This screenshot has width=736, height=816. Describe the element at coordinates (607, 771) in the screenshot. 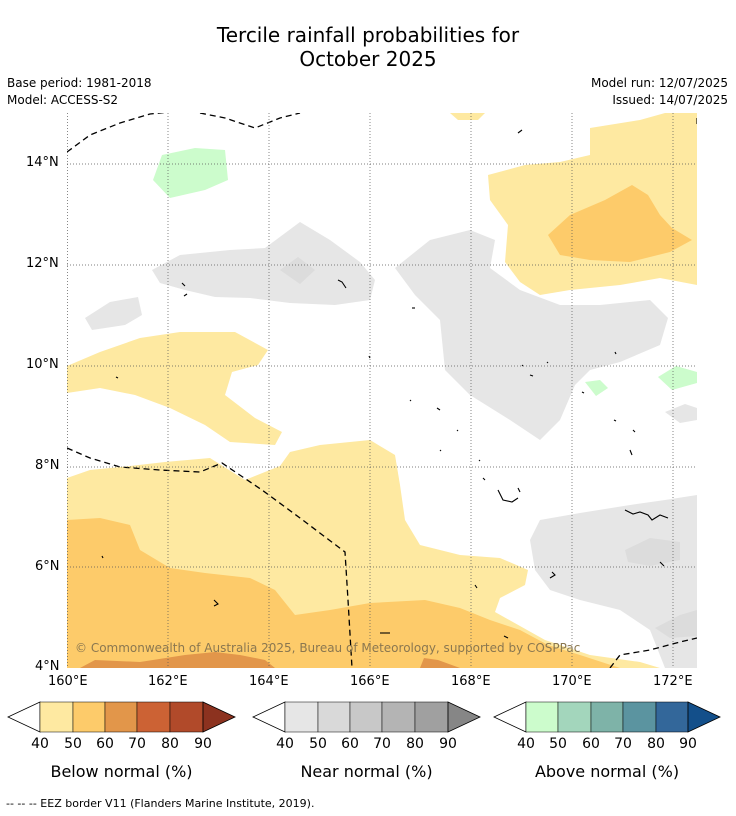

I see `colorbar-label-above: Above normal (%)` at that location.